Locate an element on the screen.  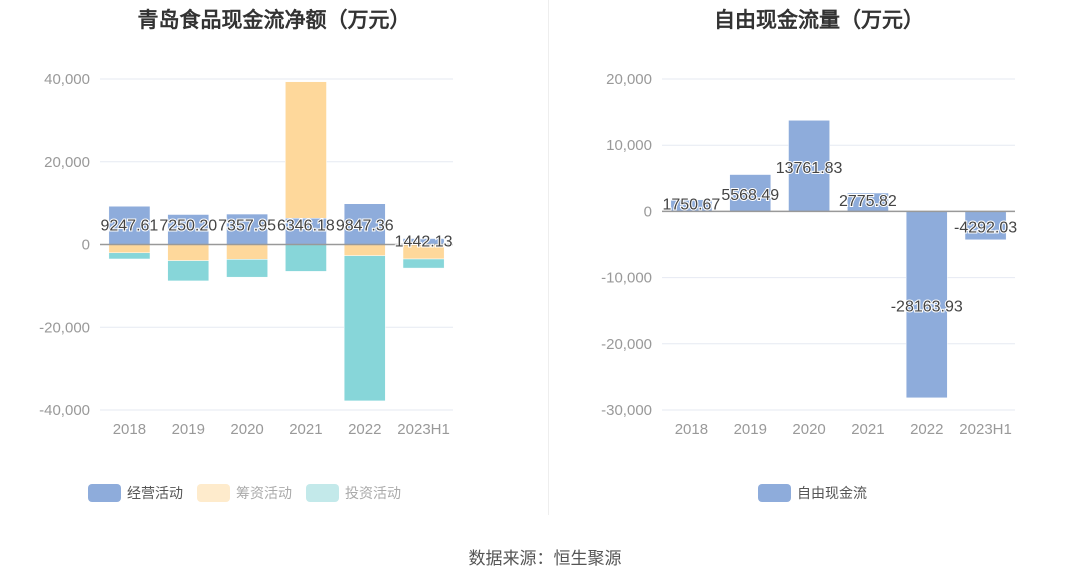
source-footer: 数据来源：恒生聚源 is located at coordinates (545, 558).